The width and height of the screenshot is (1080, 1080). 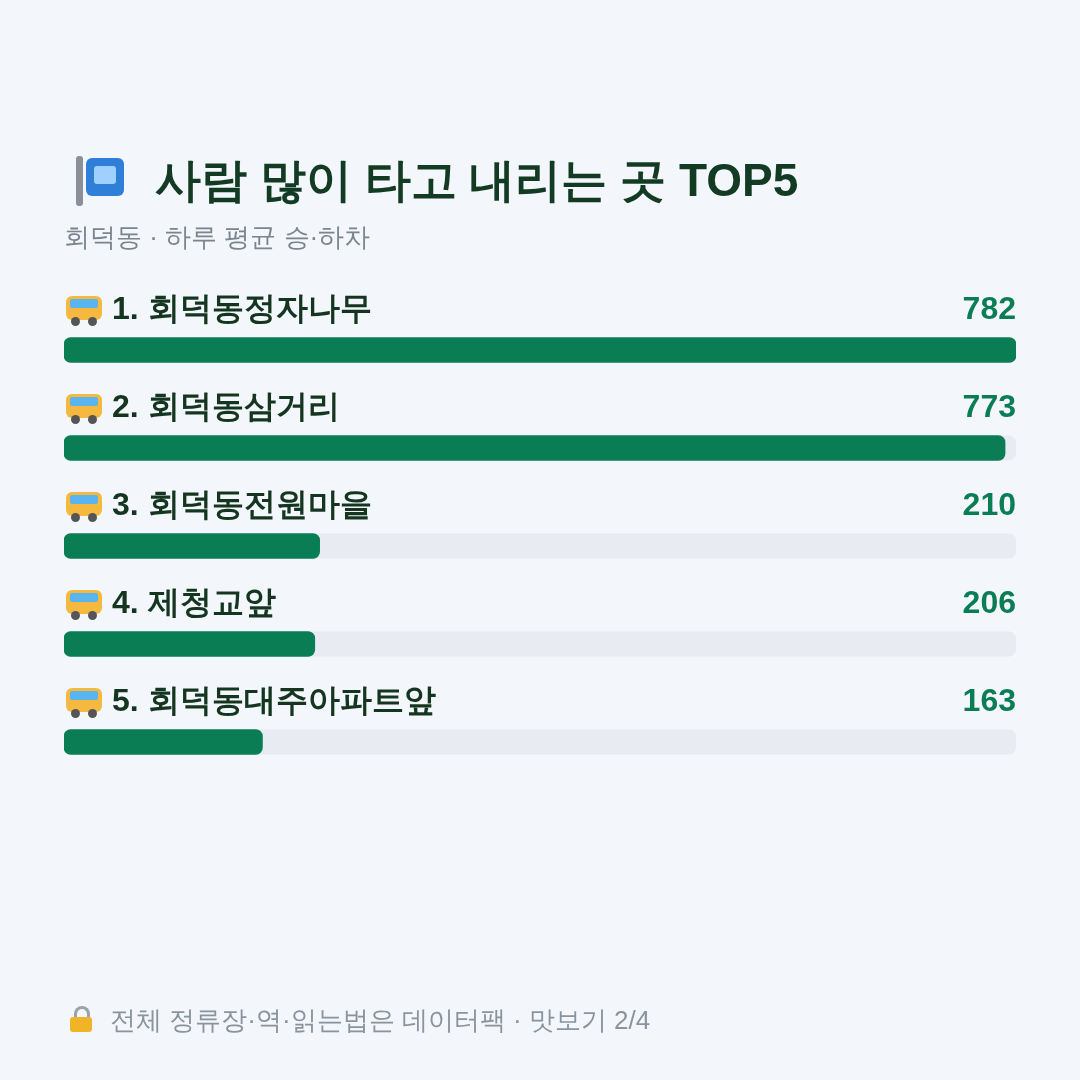 I want to click on y-tick-label: 3. 회덕동전원마을, so click(x=242, y=503).